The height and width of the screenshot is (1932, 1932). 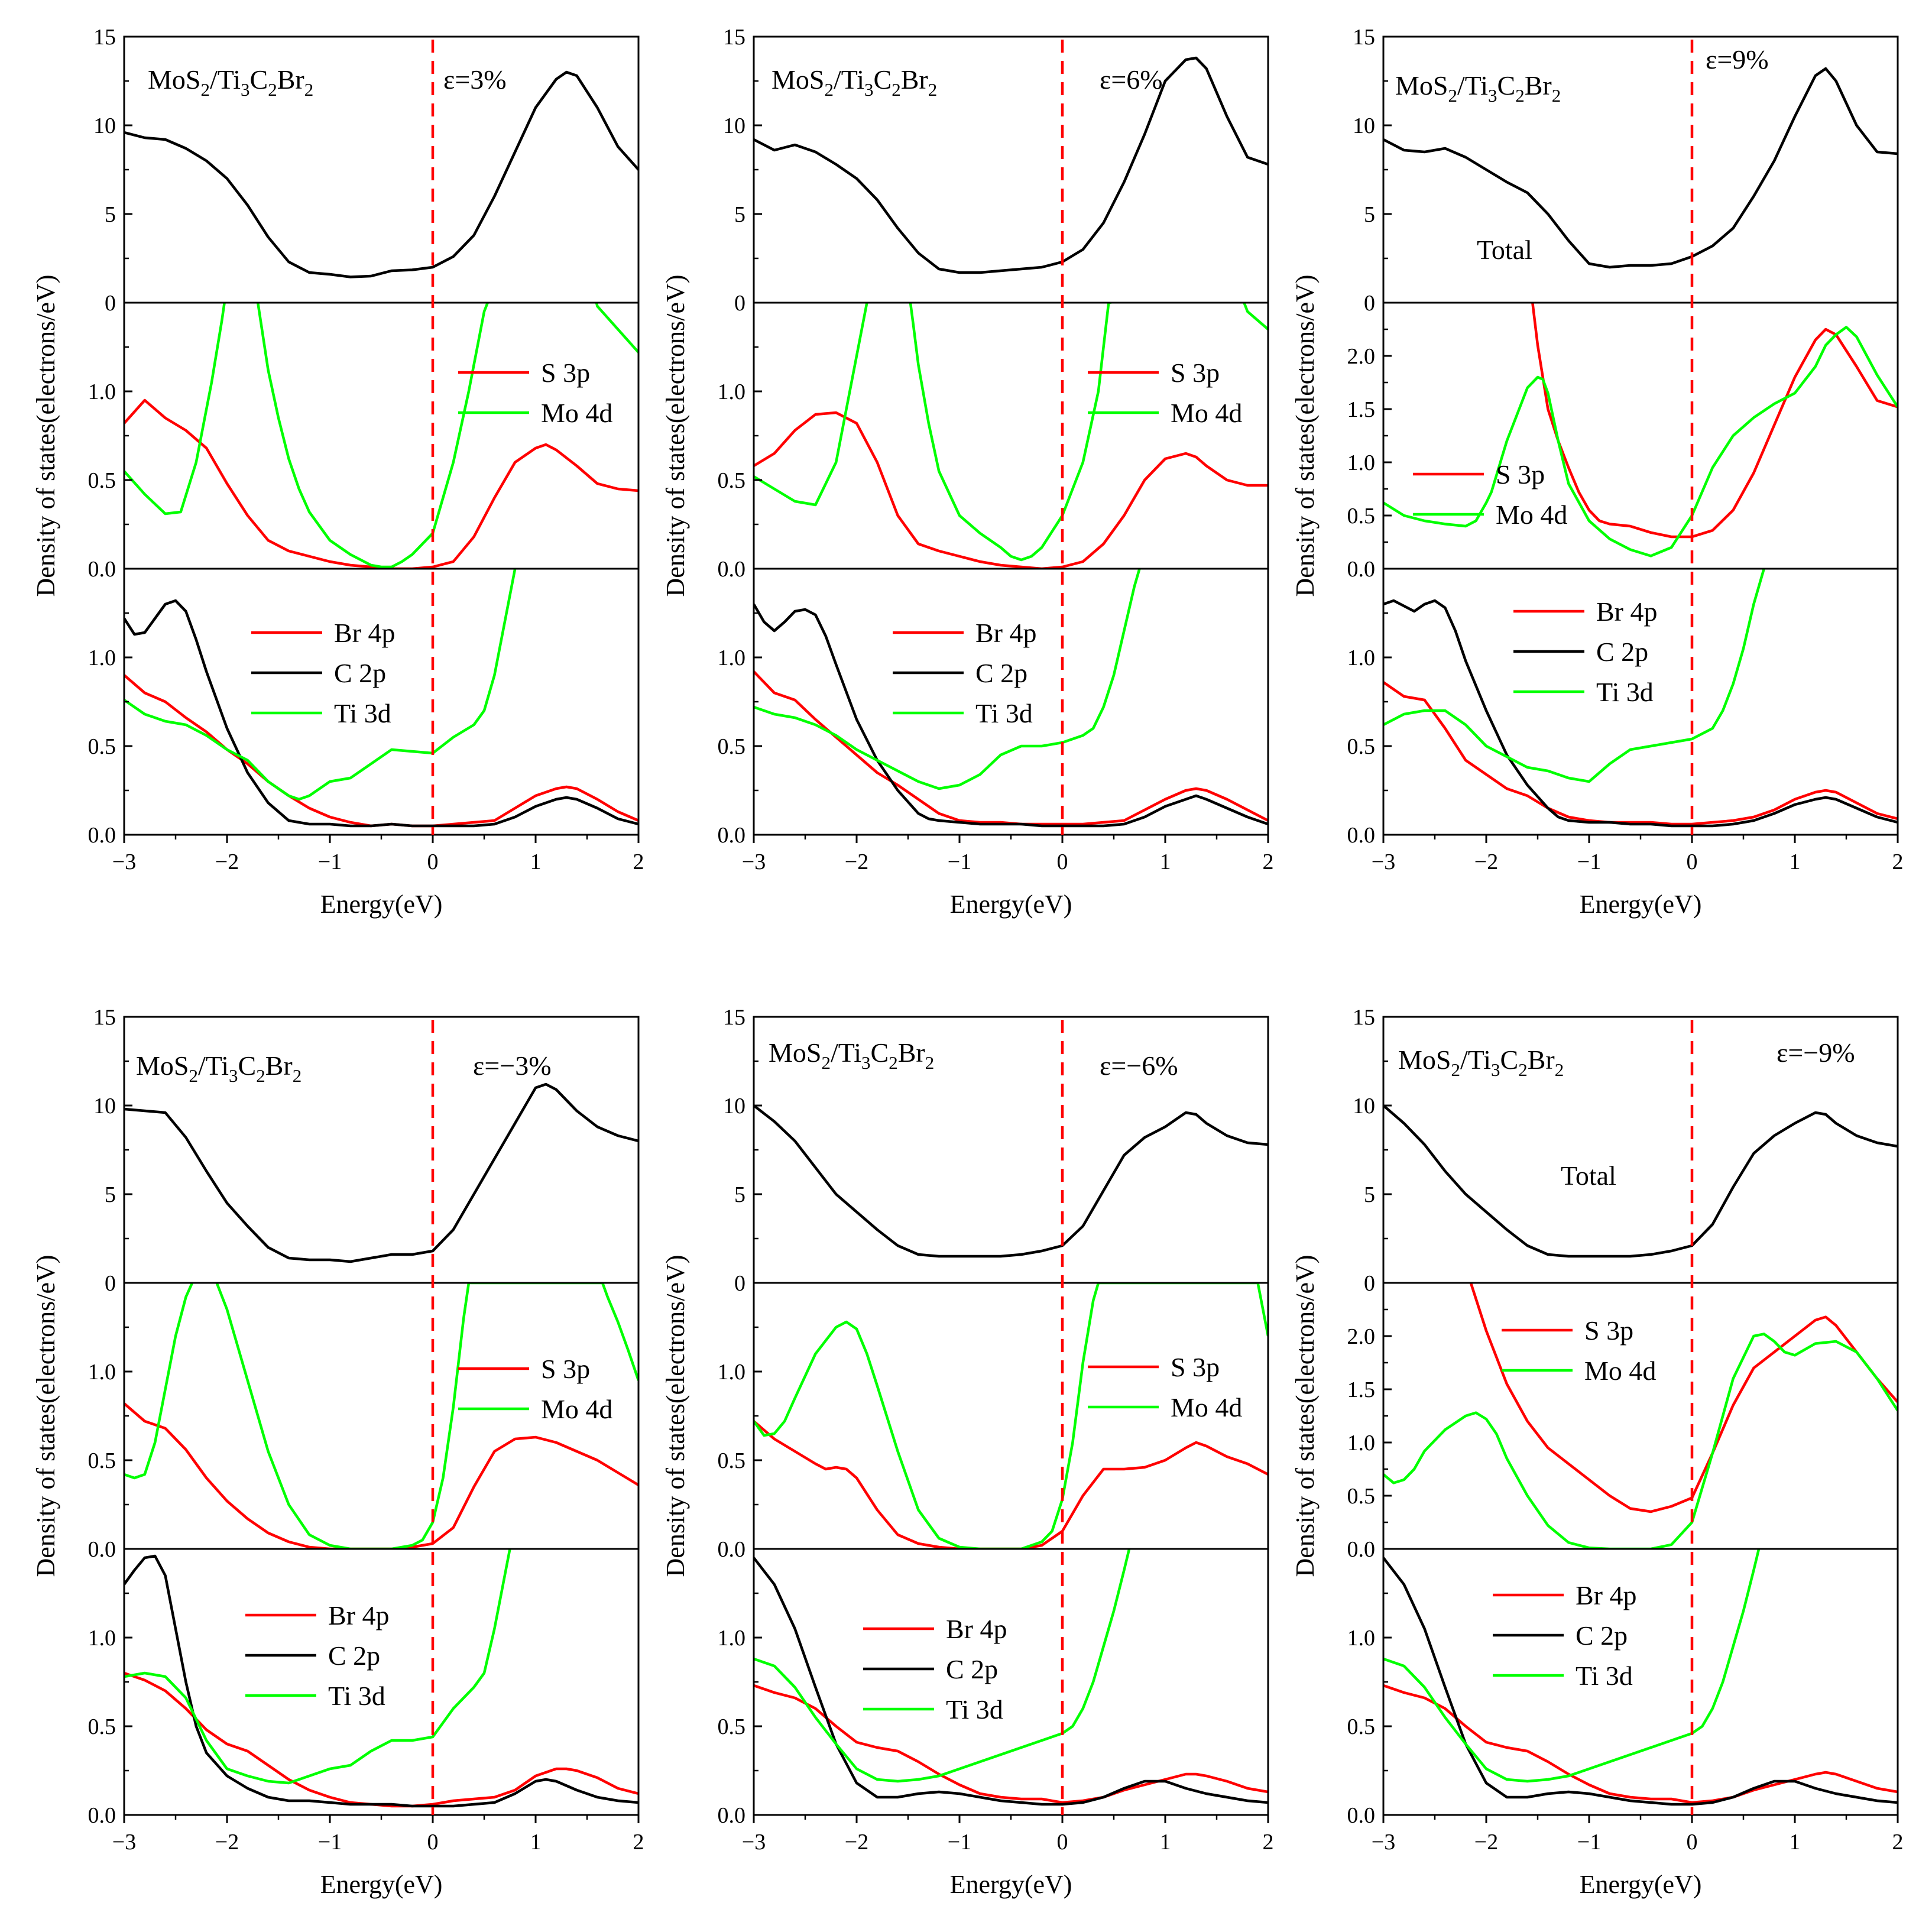 I want to click on legend-label: S 3p, so click(x=1195, y=1367).